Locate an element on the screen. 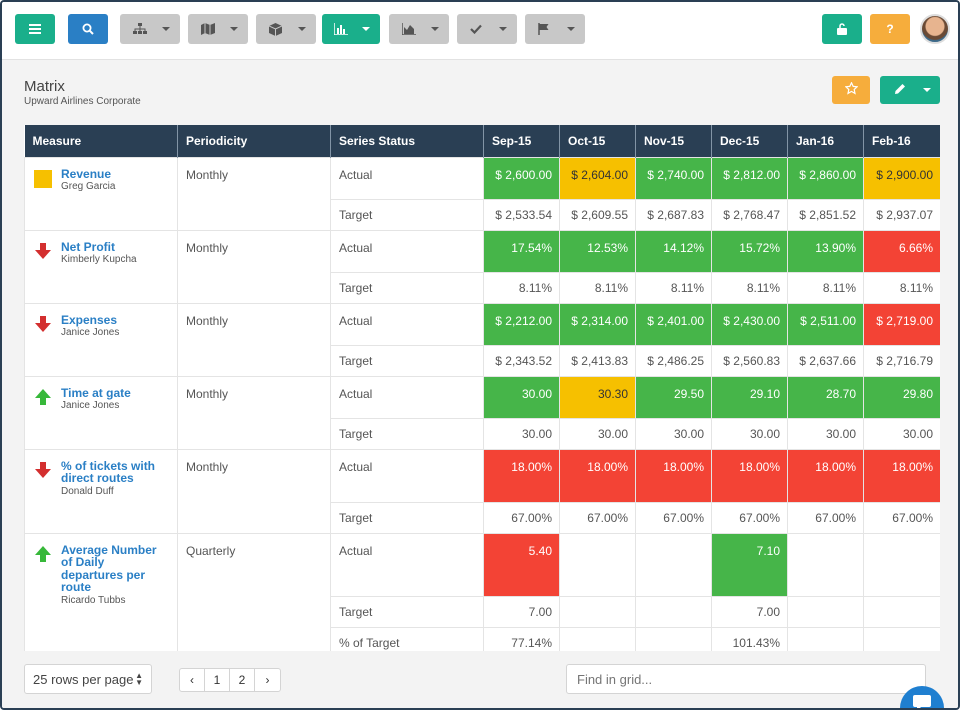  check-dropdown is located at coordinates (487, 29).